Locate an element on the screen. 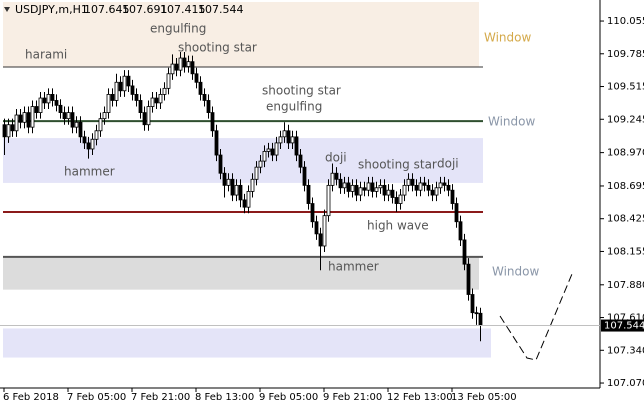  pattern-label: hammer is located at coordinates (353, 267).